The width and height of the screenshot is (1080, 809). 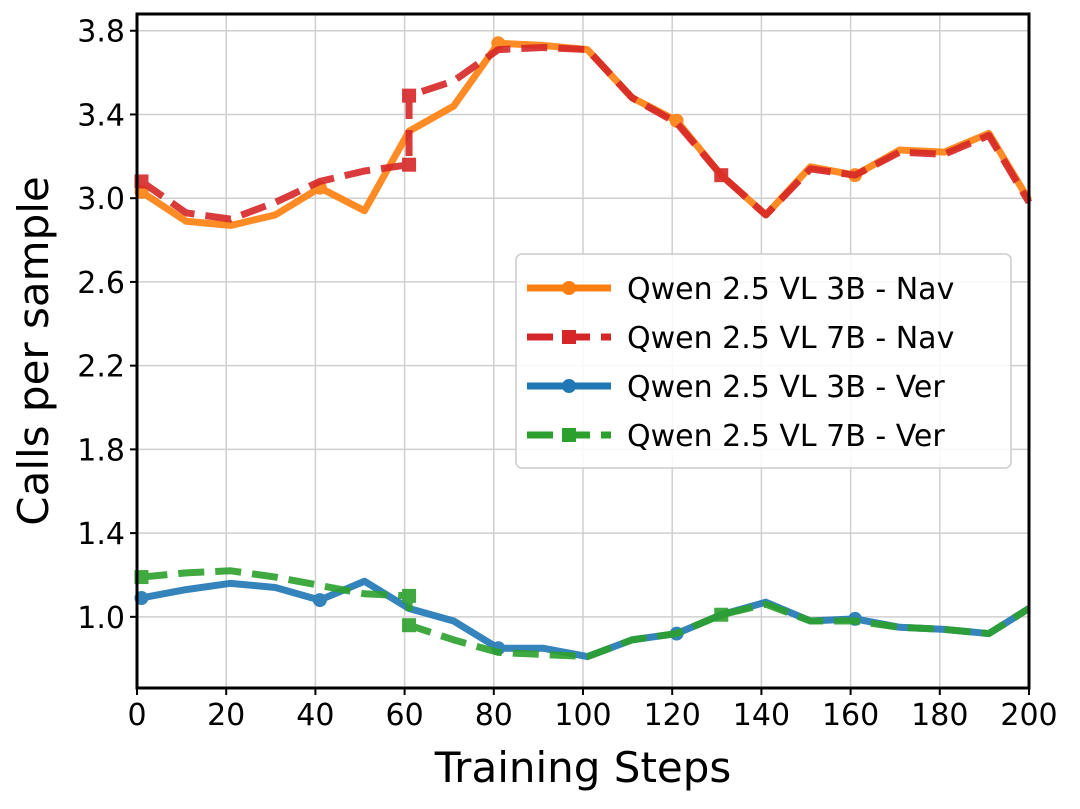 What do you see at coordinates (790, 338) in the screenshot?
I see `legend-label: Qwen 2.5 VL 7B - Nav` at bounding box center [790, 338].